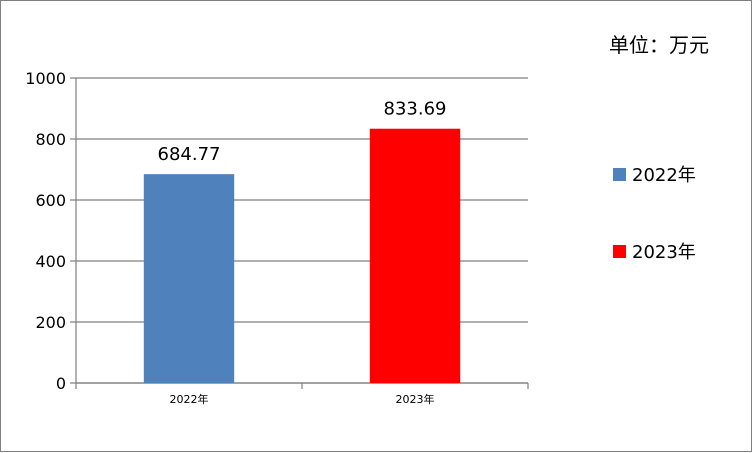 The width and height of the screenshot is (752, 453). What do you see at coordinates (189, 399) in the screenshot?
I see `x-tick-label-2022年: 2022年` at bounding box center [189, 399].